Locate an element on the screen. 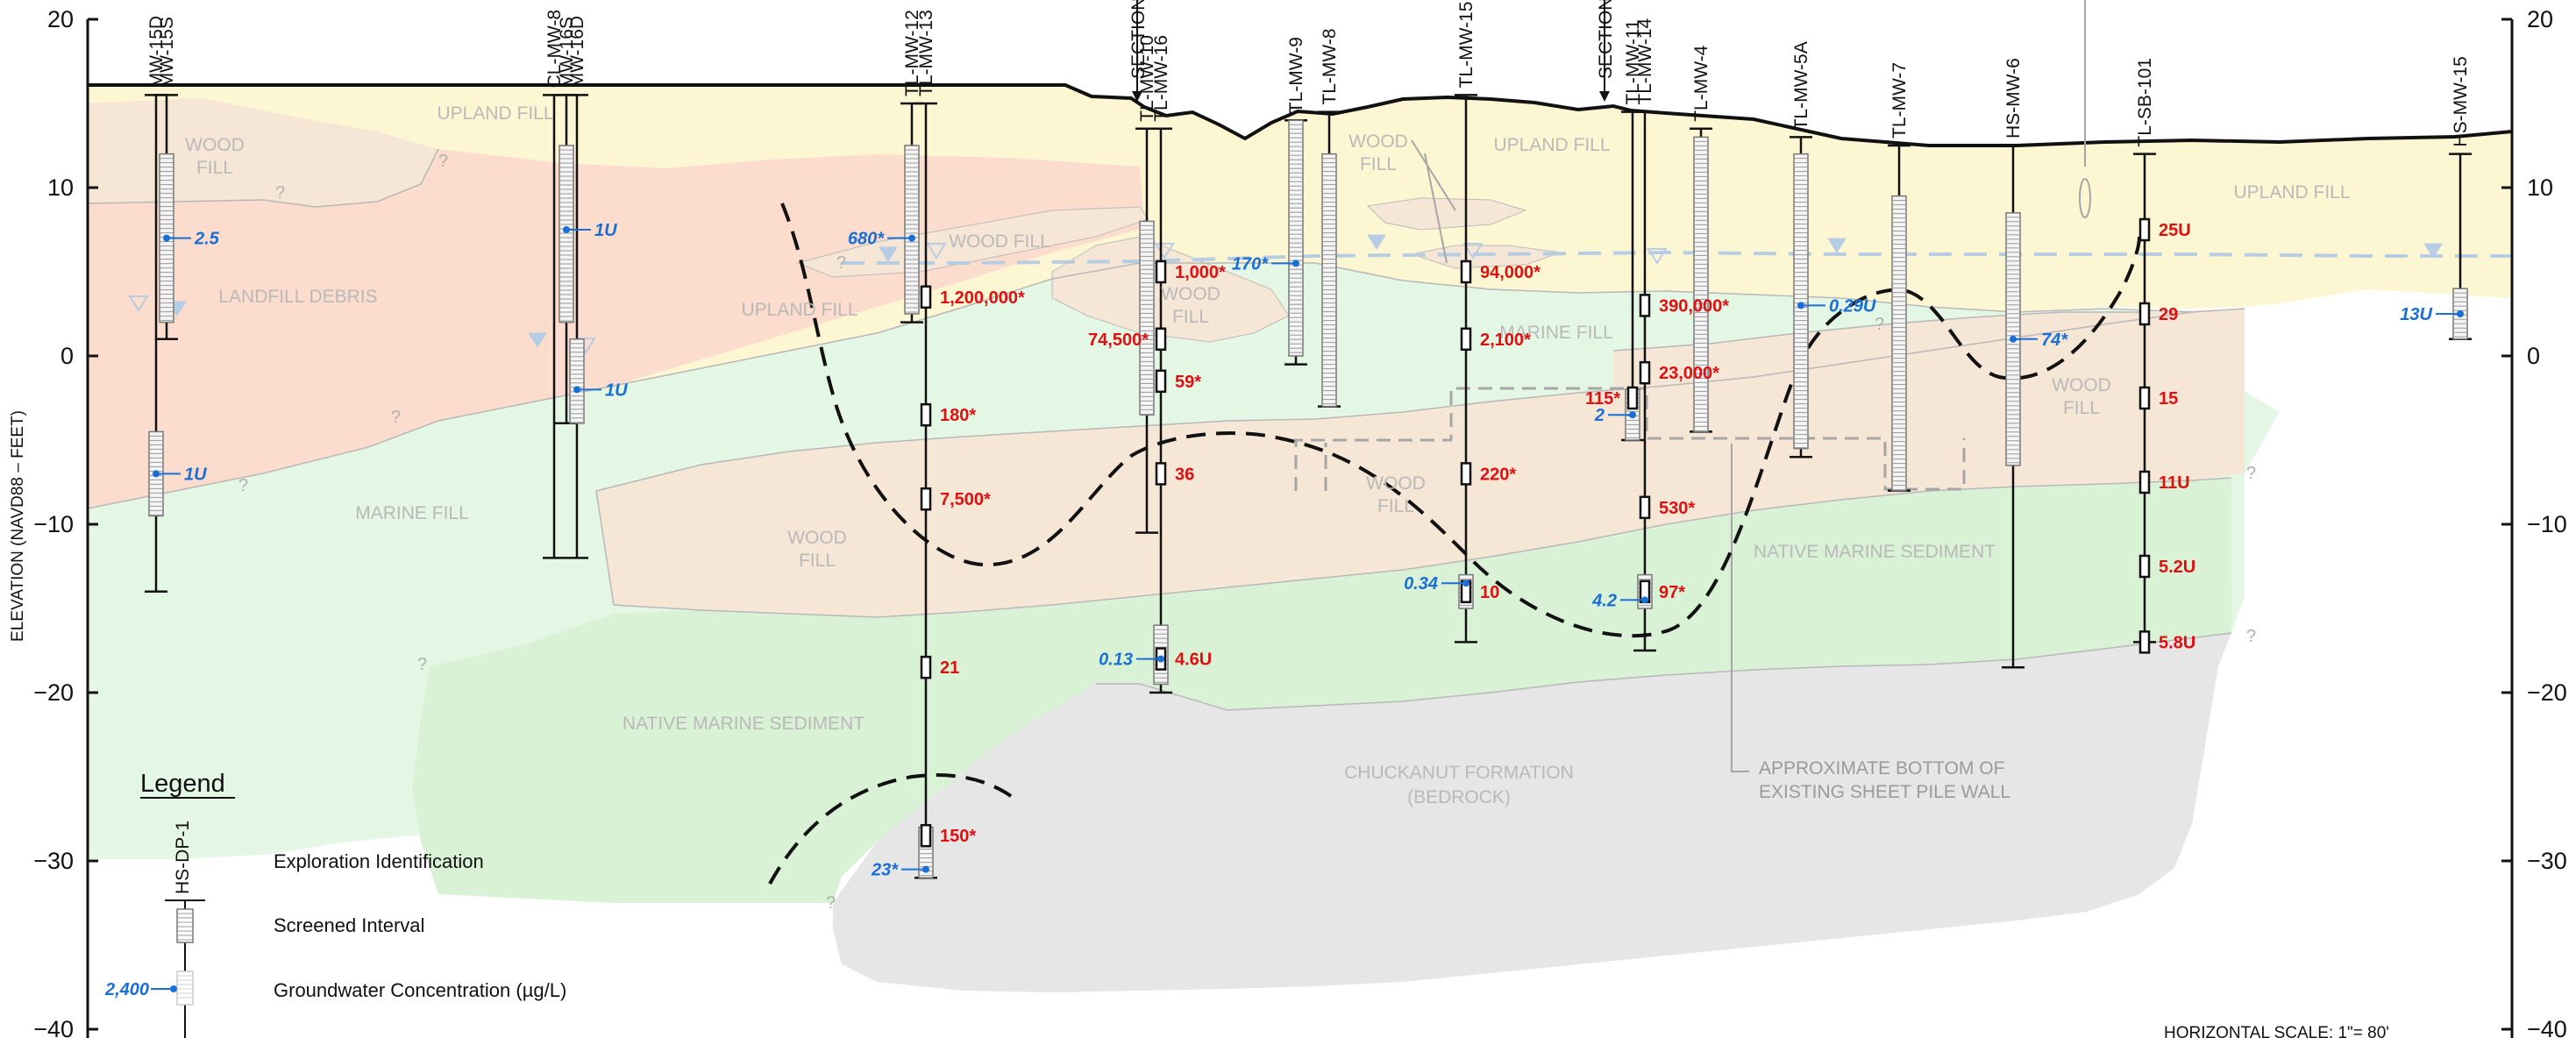 The image size is (2576, 1038). unit-label-wood-fill-band: WOOD FILL is located at coordinates (999, 241).